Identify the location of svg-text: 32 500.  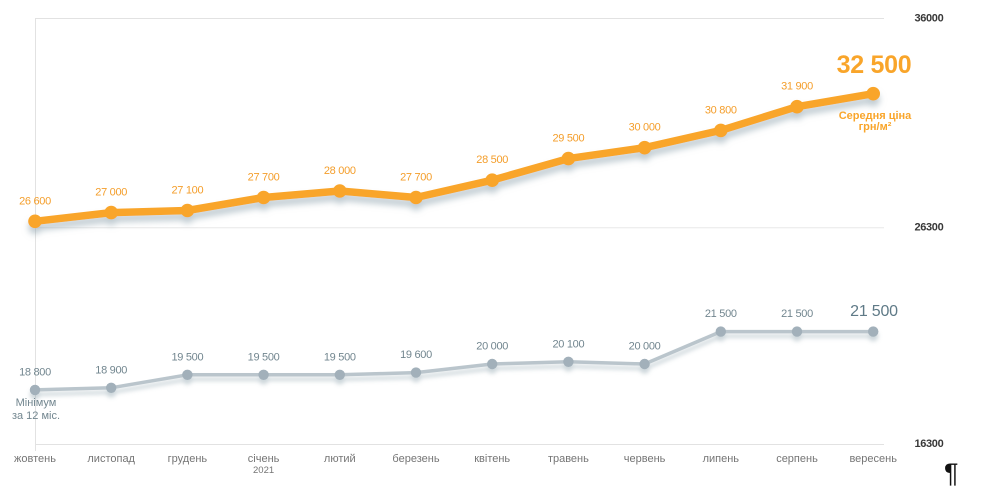
(874, 65).